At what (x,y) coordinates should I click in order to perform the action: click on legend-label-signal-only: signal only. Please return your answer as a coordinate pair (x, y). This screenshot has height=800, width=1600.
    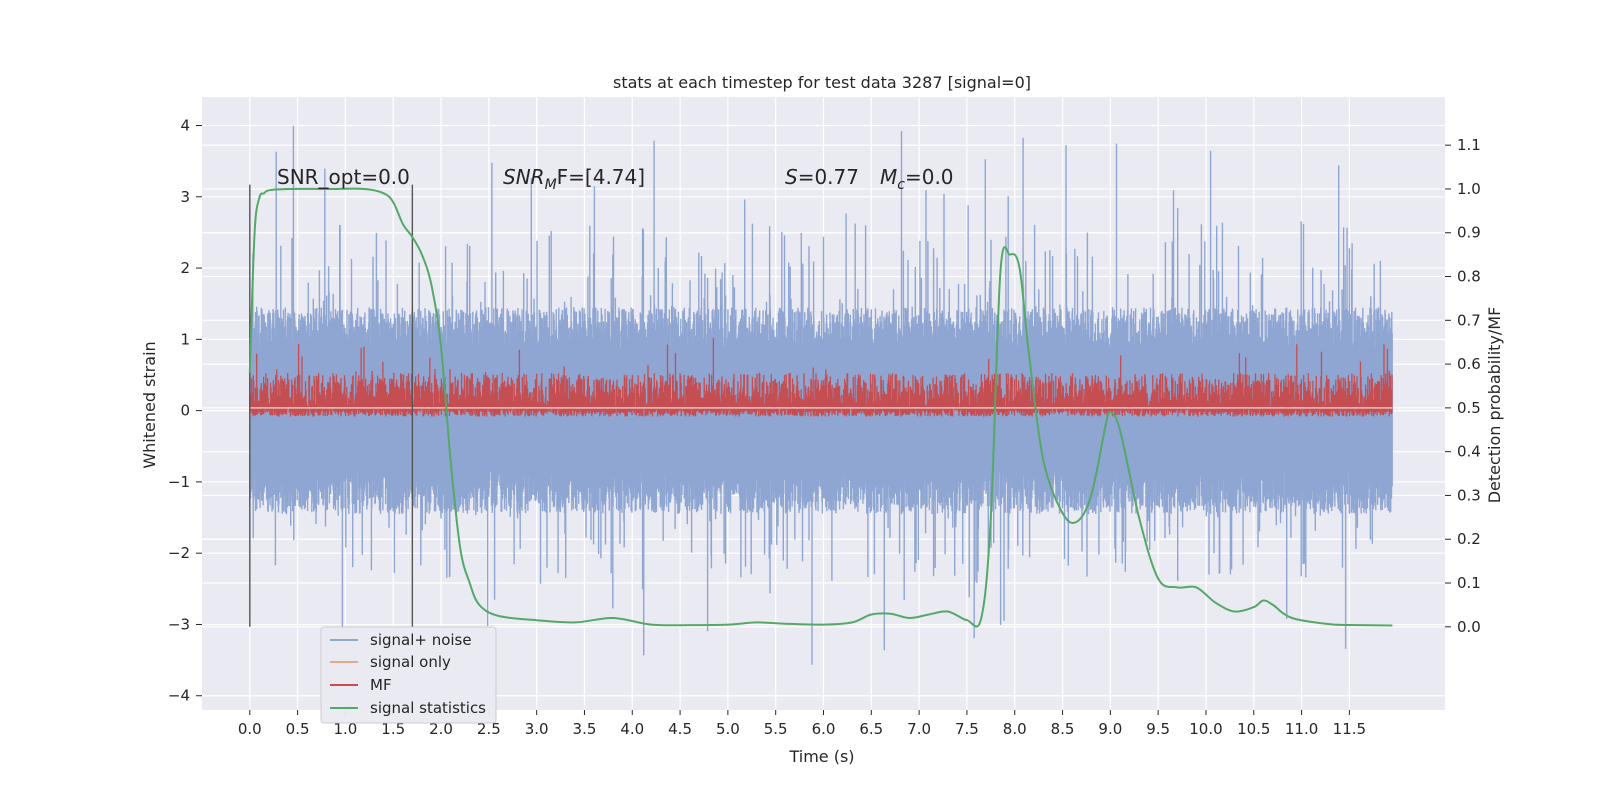
    Looking at the image, I should click on (410, 662).